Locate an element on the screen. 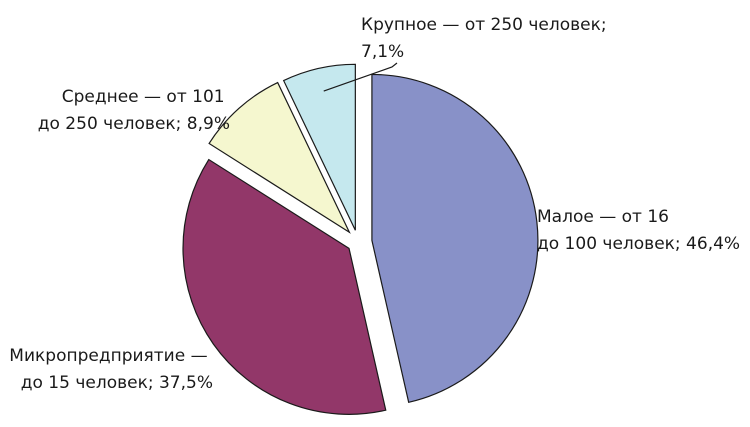  slice-label-large-line2: 7,1% is located at coordinates (382, 52).